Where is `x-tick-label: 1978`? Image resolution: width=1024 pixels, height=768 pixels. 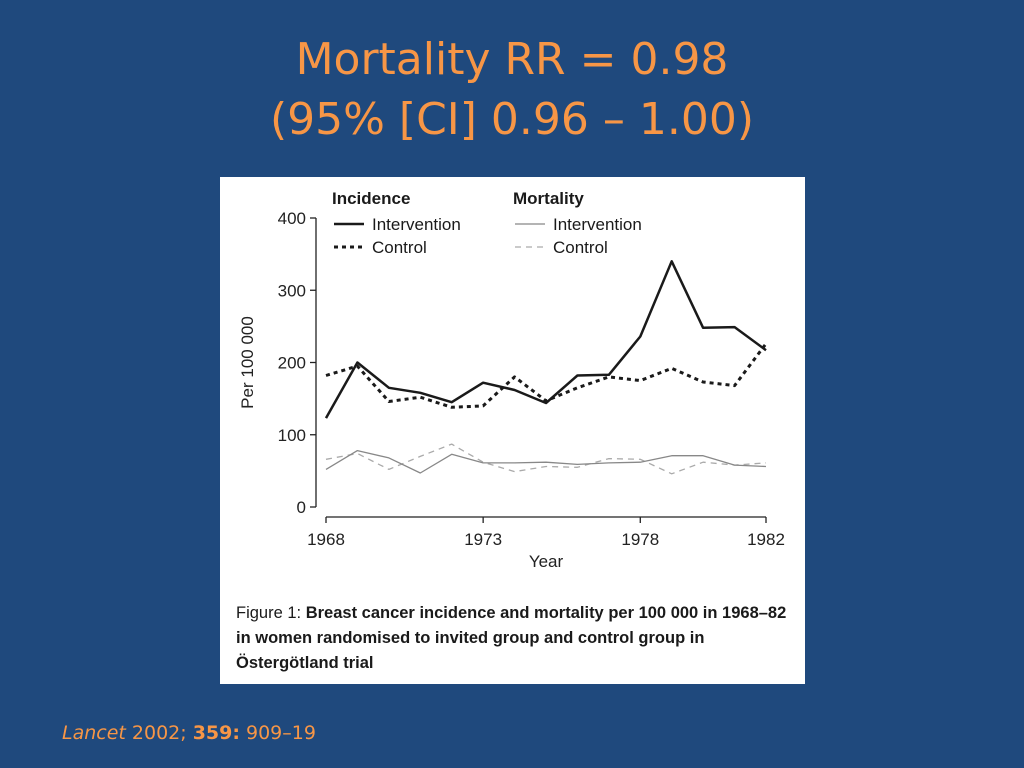 x-tick-label: 1978 is located at coordinates (640, 539).